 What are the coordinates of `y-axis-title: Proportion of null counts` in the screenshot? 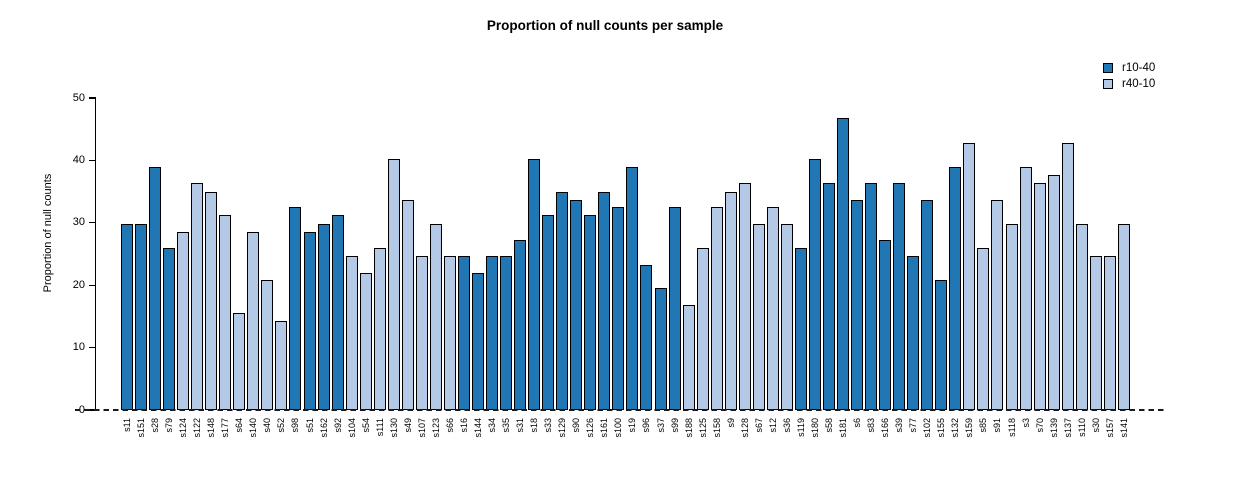 It's located at (48, 233).